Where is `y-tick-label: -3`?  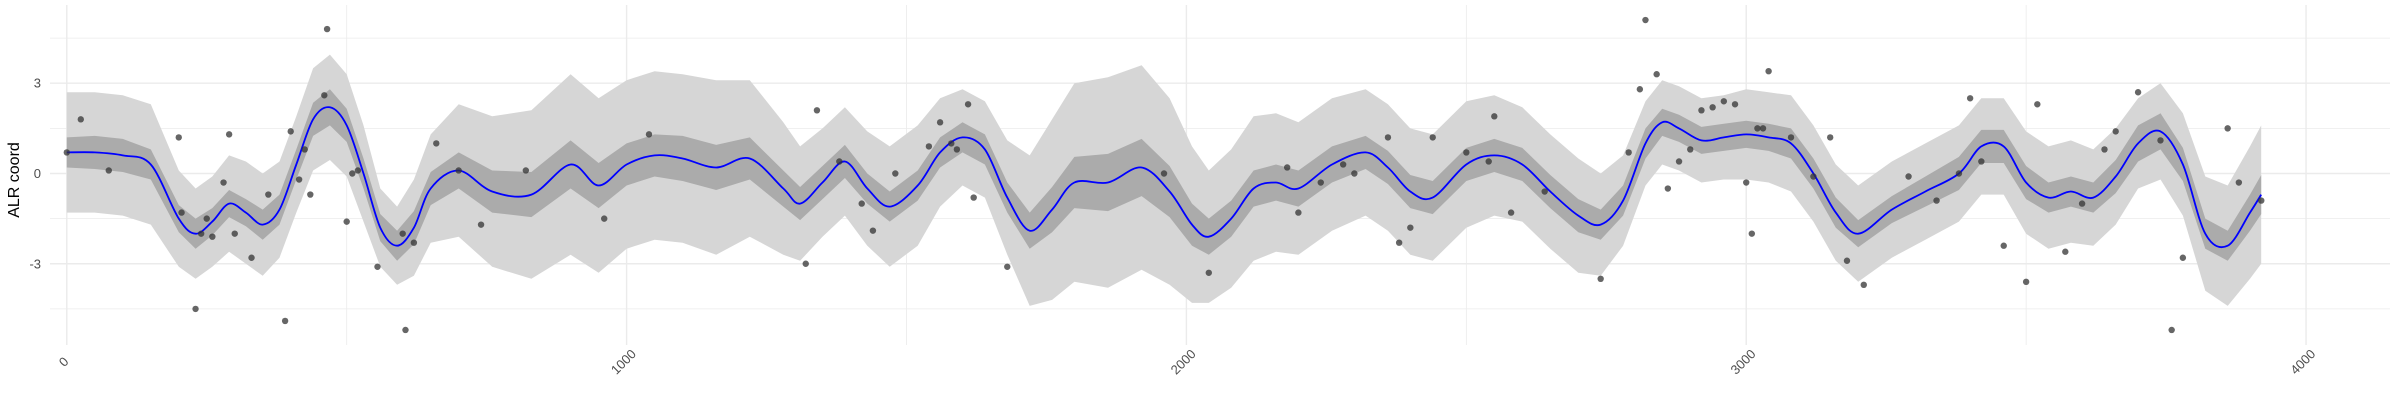 y-tick-label: -3 is located at coordinates (35, 263).